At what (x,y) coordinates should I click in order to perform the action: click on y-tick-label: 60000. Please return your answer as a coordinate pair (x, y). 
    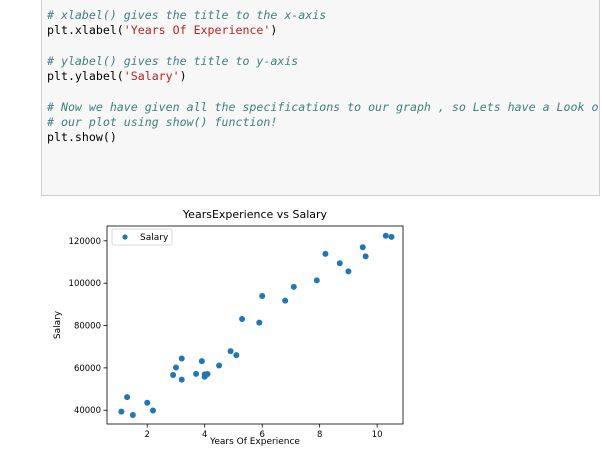
    Looking at the image, I should click on (87, 369).